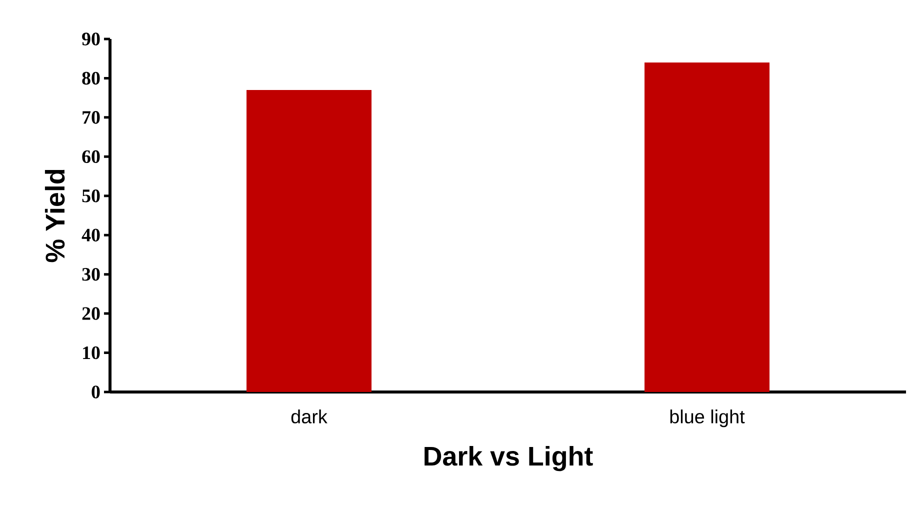 The width and height of the screenshot is (922, 514). I want to click on y-tick-label: 40, so click(91, 235).